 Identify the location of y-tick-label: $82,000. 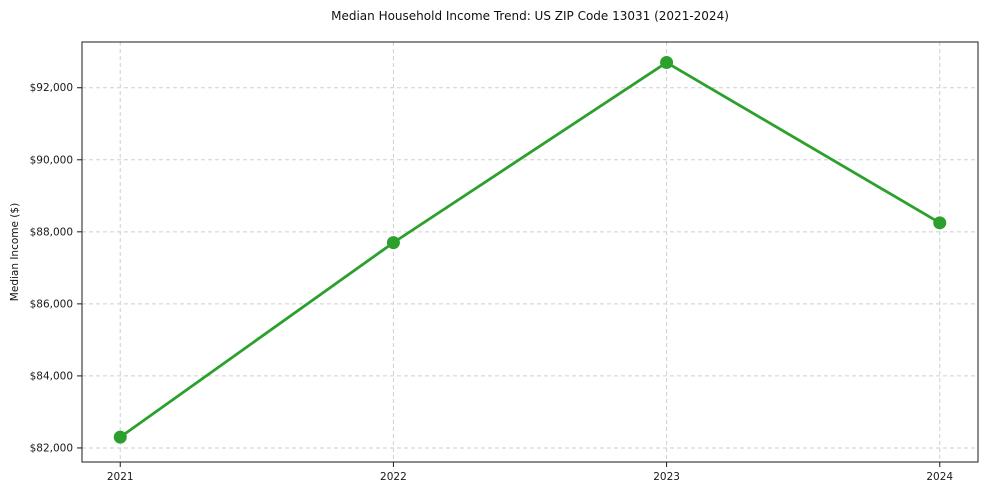
(51, 448).